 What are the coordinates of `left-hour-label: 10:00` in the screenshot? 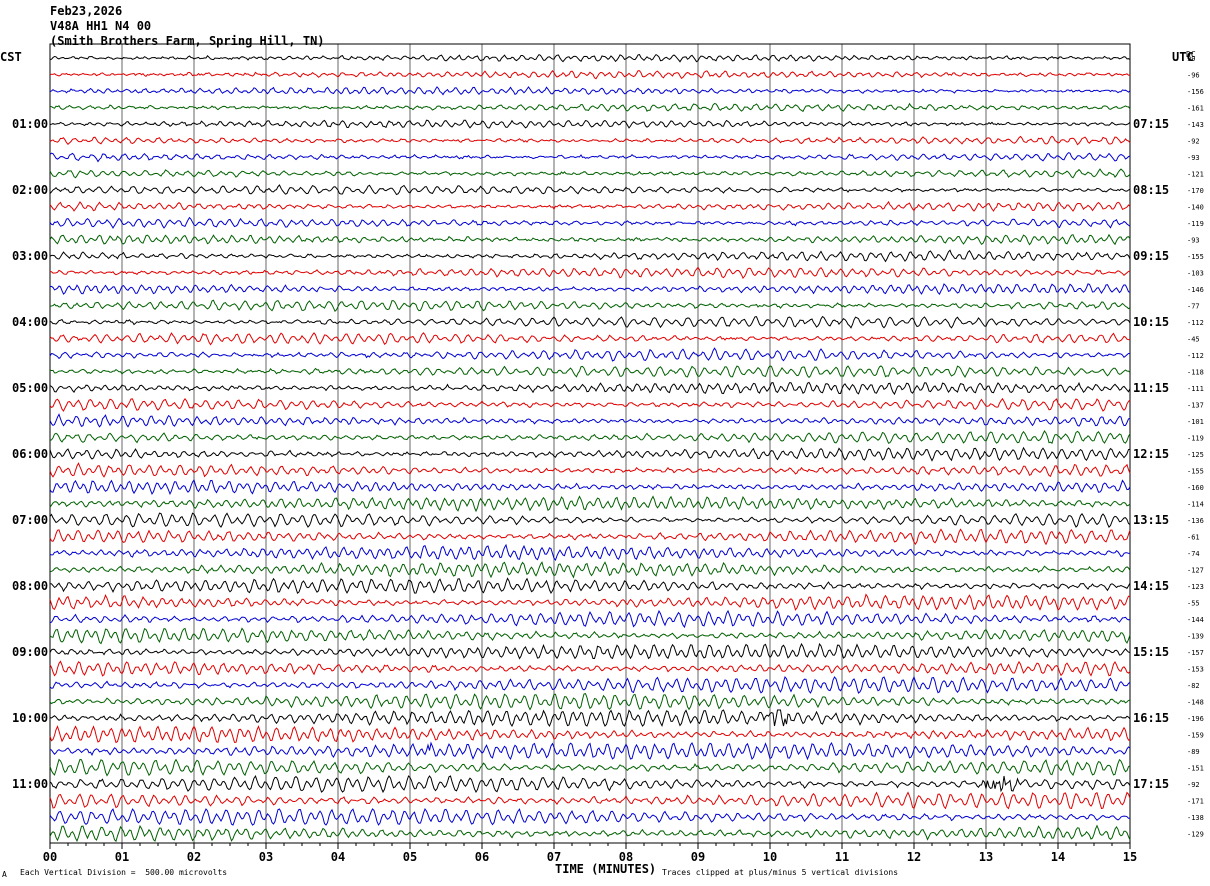 It's located at (30, 718).